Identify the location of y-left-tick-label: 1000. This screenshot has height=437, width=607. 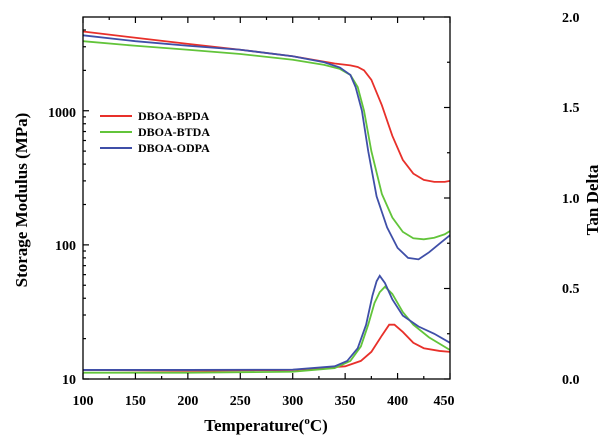
(62, 113).